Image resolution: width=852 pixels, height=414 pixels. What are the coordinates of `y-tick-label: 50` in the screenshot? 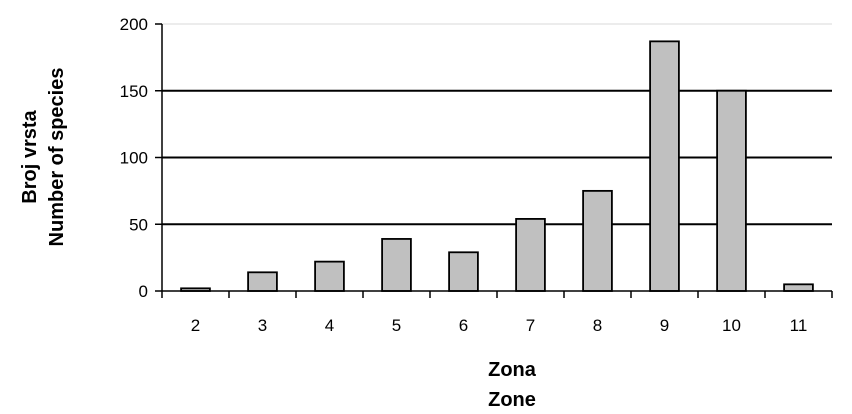 It's located at (138, 224).